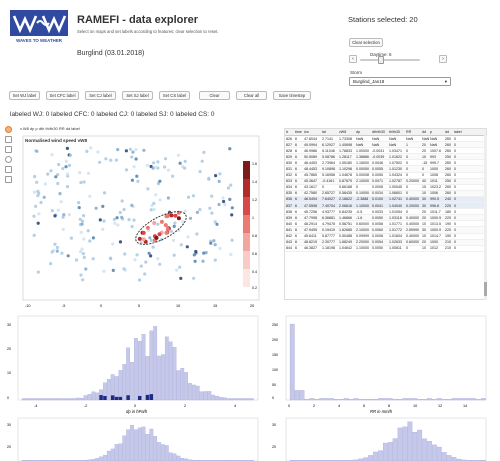 The height and width of the screenshot is (461, 500). Describe the element at coordinates (214, 95) in the screenshot. I see `clear-button: Clear` at that location.